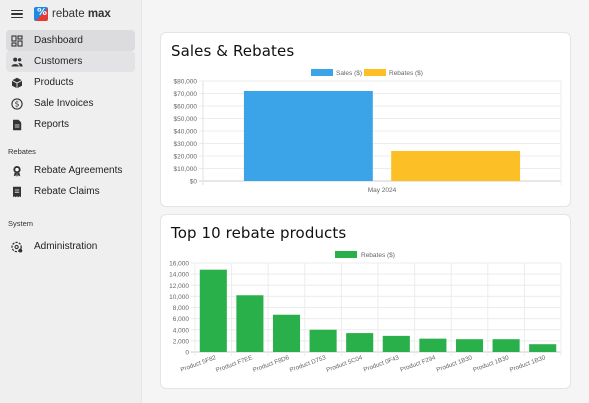 Image resolution: width=589 pixels, height=403 pixels. Describe the element at coordinates (67, 191) in the screenshot. I see `sidebar-item-label: Rebate Claims` at that location.